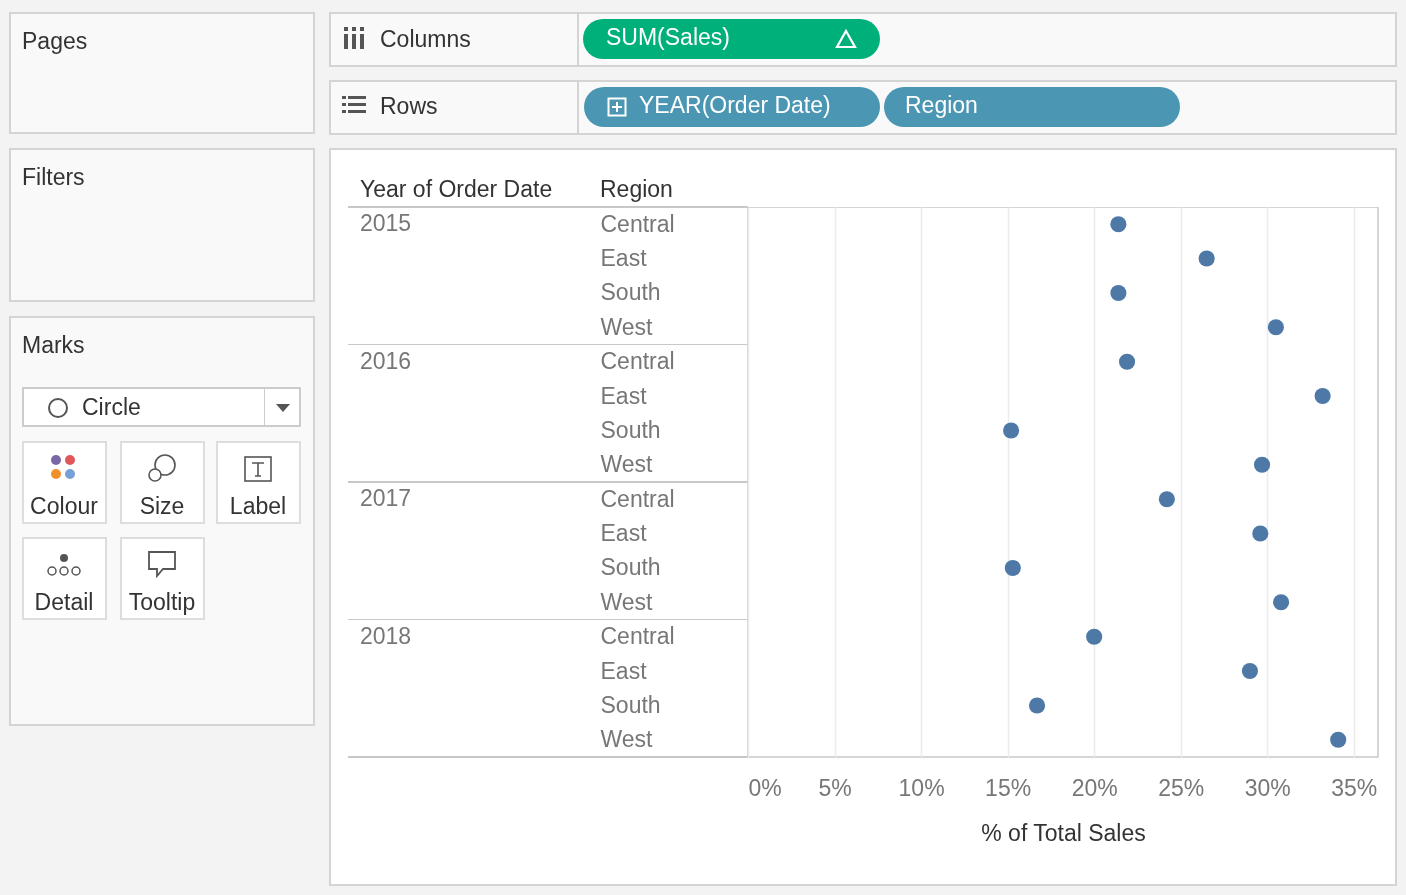 This screenshot has height=895, width=1406. What do you see at coordinates (386, 498) in the screenshot?
I see `text: 2017` at bounding box center [386, 498].